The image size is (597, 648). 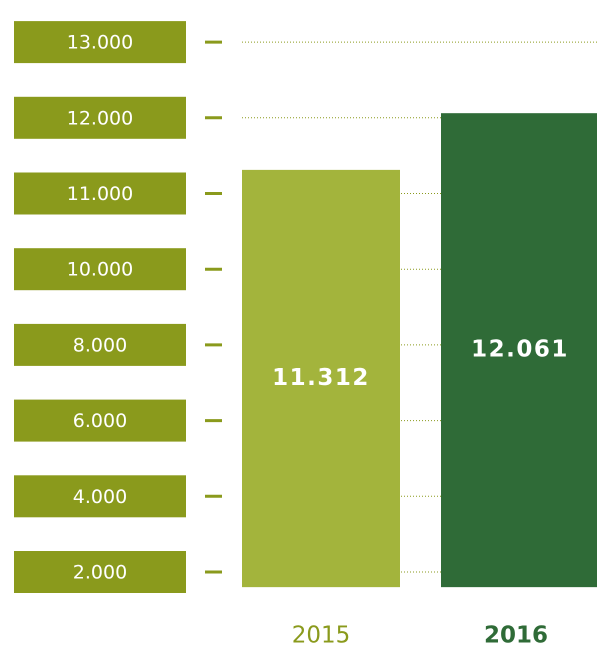 I want to click on y-tick-label: 11.000, so click(x=100, y=194).